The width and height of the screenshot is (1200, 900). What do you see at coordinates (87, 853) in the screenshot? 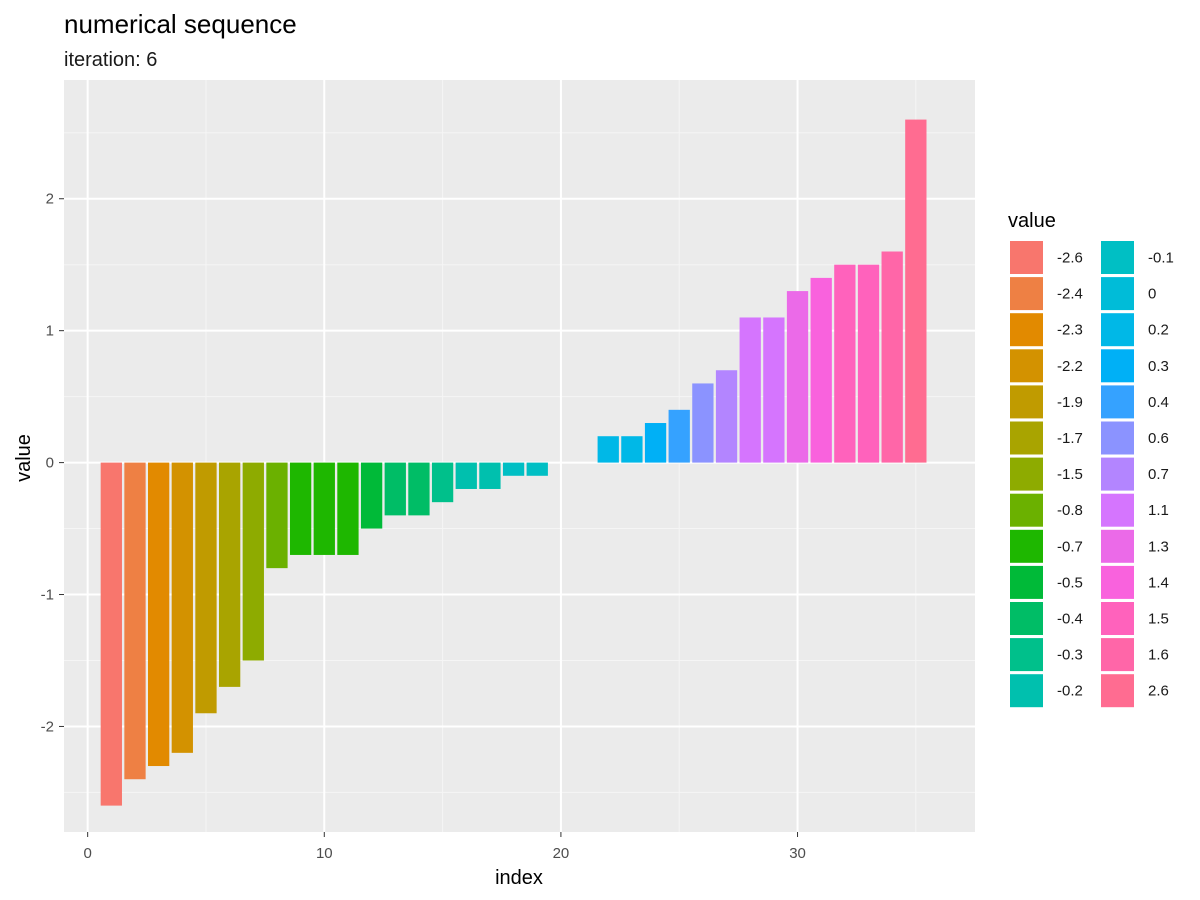
I see `x-tick-label: 0` at bounding box center [87, 853].